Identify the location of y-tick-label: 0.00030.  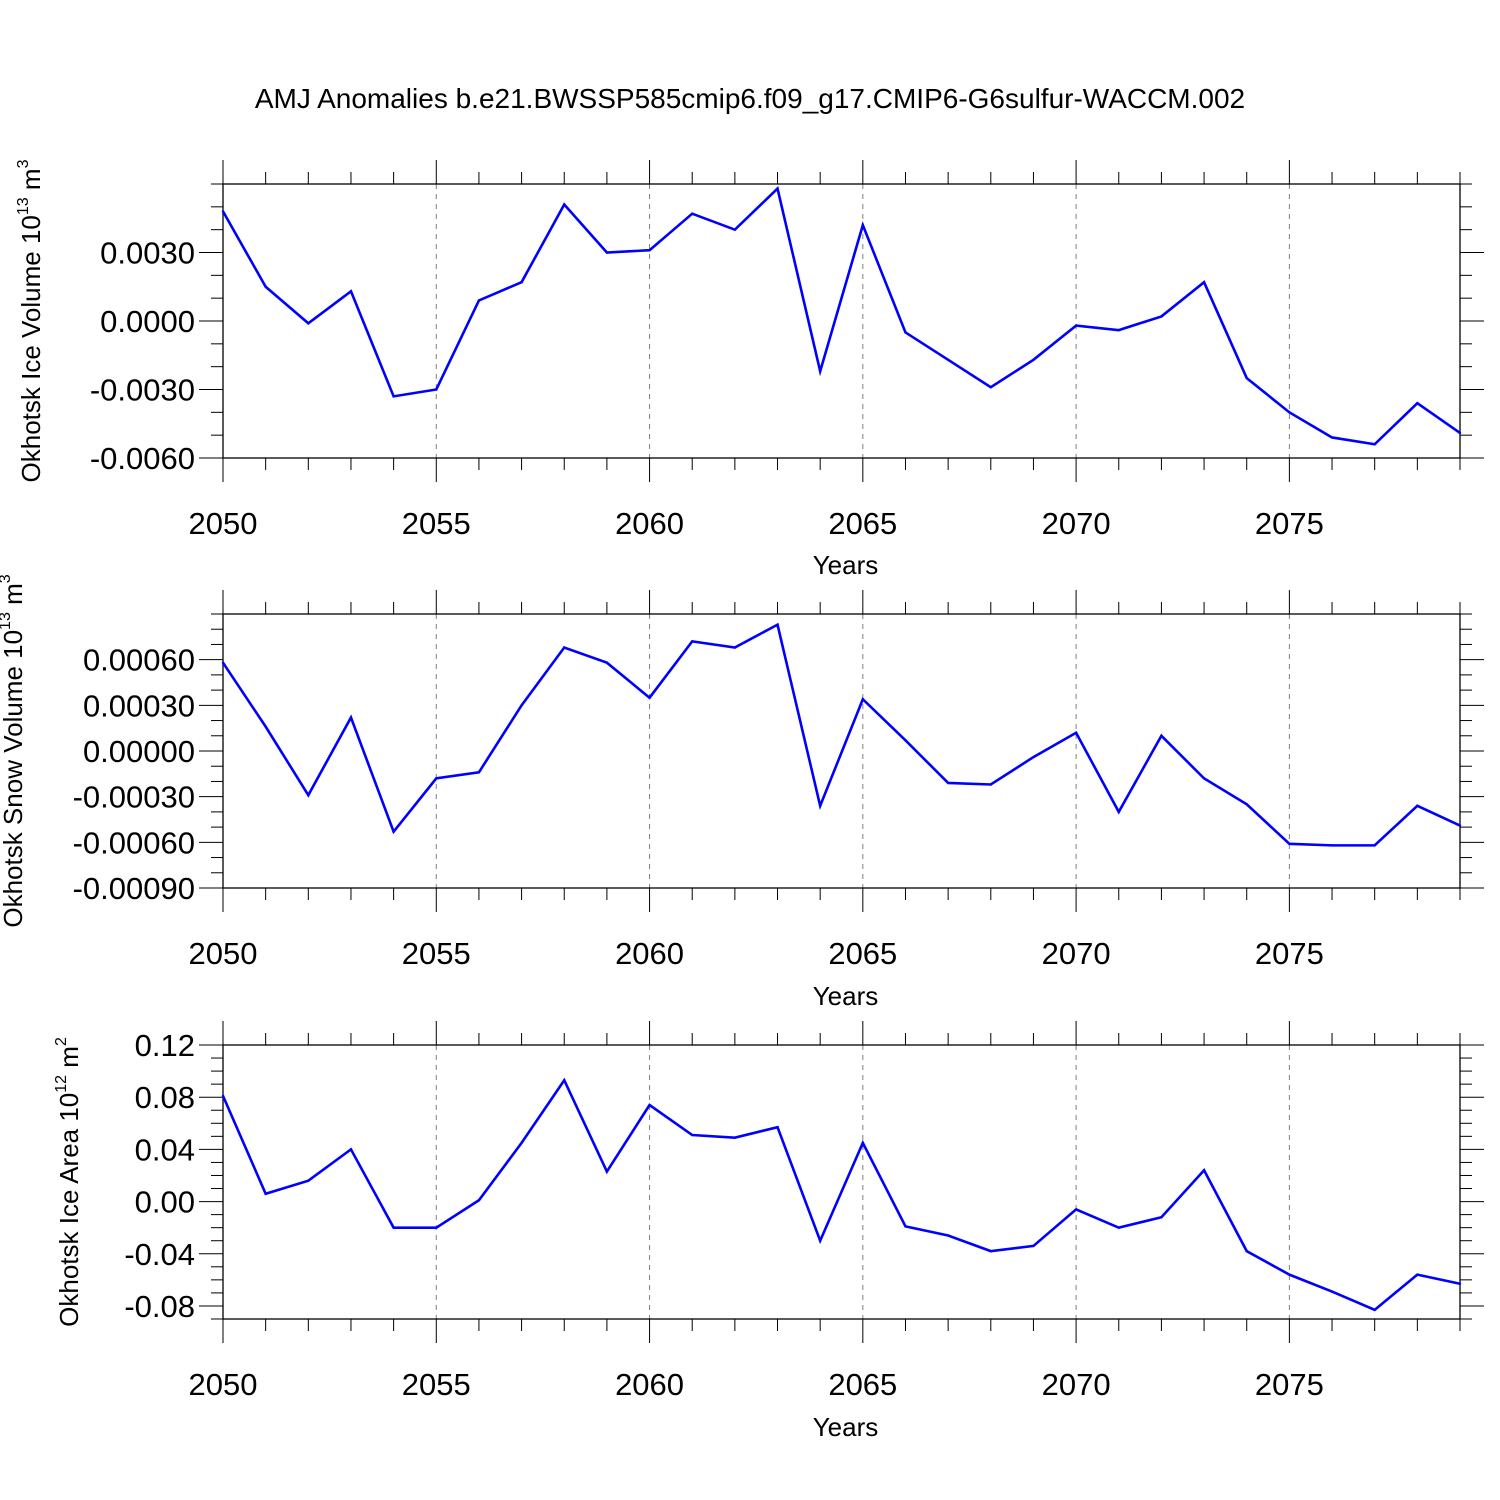
(139, 705).